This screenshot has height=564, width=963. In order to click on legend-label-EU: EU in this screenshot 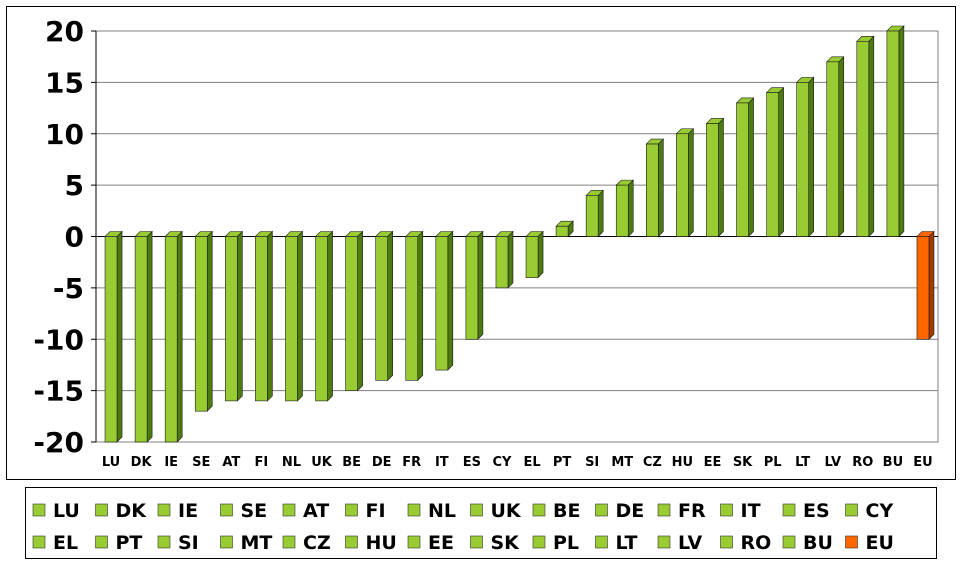, I will do `click(880, 543)`.